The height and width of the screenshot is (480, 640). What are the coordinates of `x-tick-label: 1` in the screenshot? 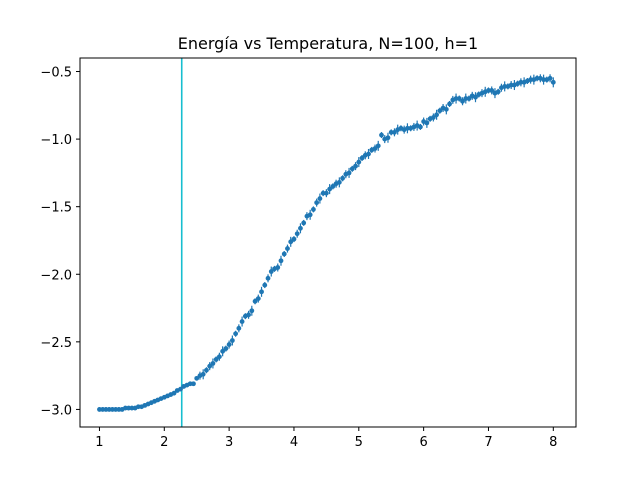 It's located at (99, 442).